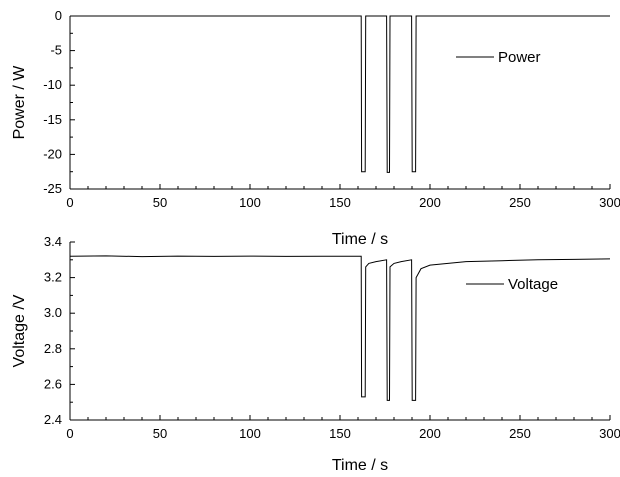  What do you see at coordinates (533, 284) in the screenshot?
I see `legend-label-voltage: Voltage` at bounding box center [533, 284].